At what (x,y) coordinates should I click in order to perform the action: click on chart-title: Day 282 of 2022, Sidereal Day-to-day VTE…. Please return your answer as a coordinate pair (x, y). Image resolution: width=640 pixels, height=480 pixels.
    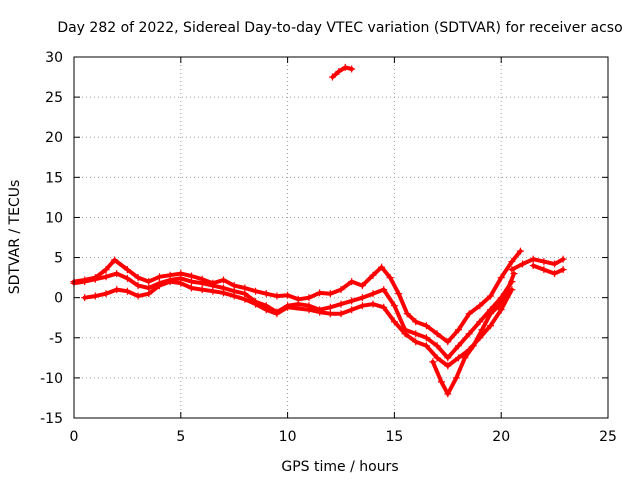
    Looking at the image, I should click on (339, 28).